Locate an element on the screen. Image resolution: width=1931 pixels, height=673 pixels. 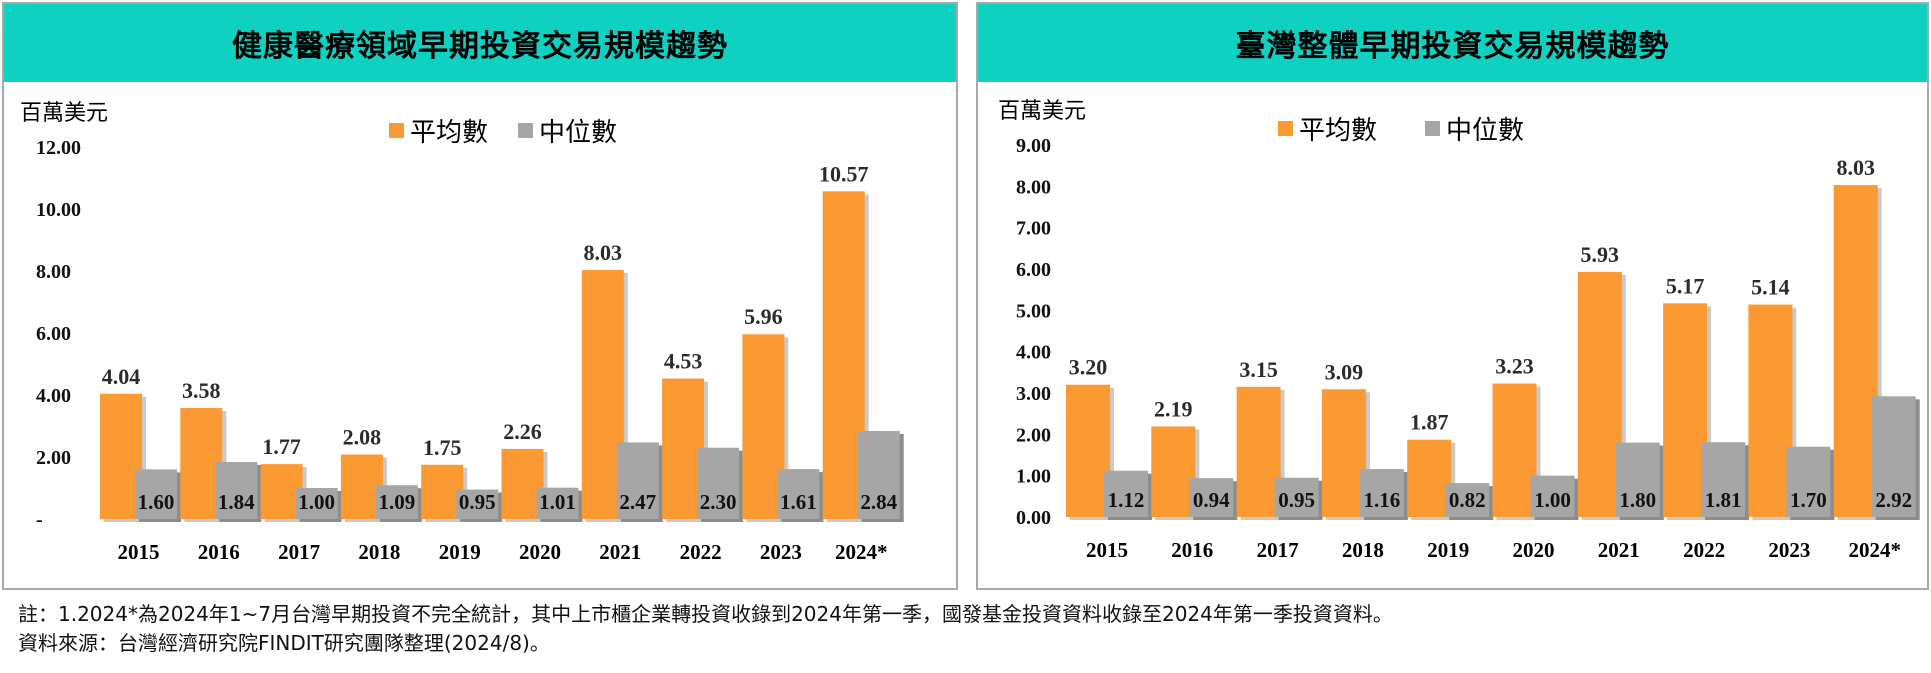
legend-label-mean: 平均數 is located at coordinates (1338, 131).